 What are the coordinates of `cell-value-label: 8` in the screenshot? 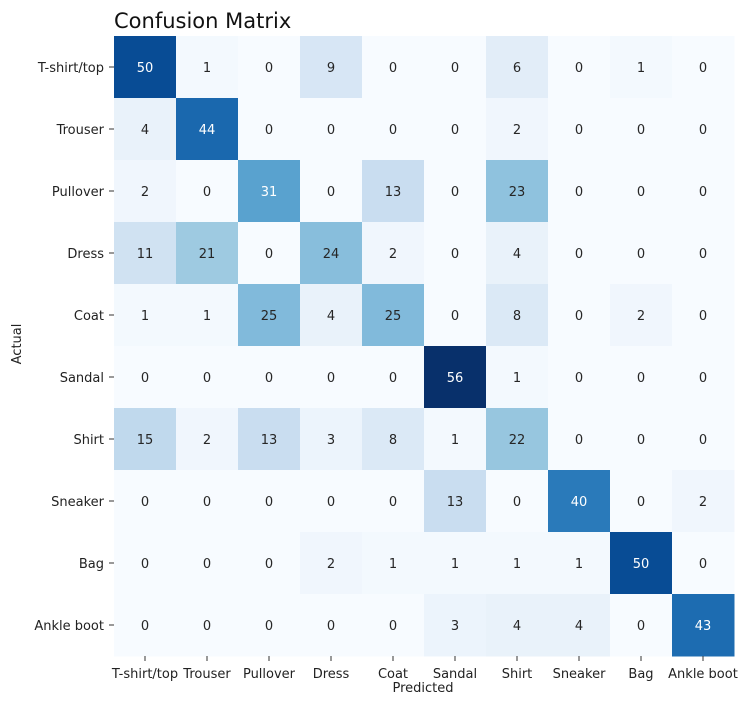 It's located at (393, 440).